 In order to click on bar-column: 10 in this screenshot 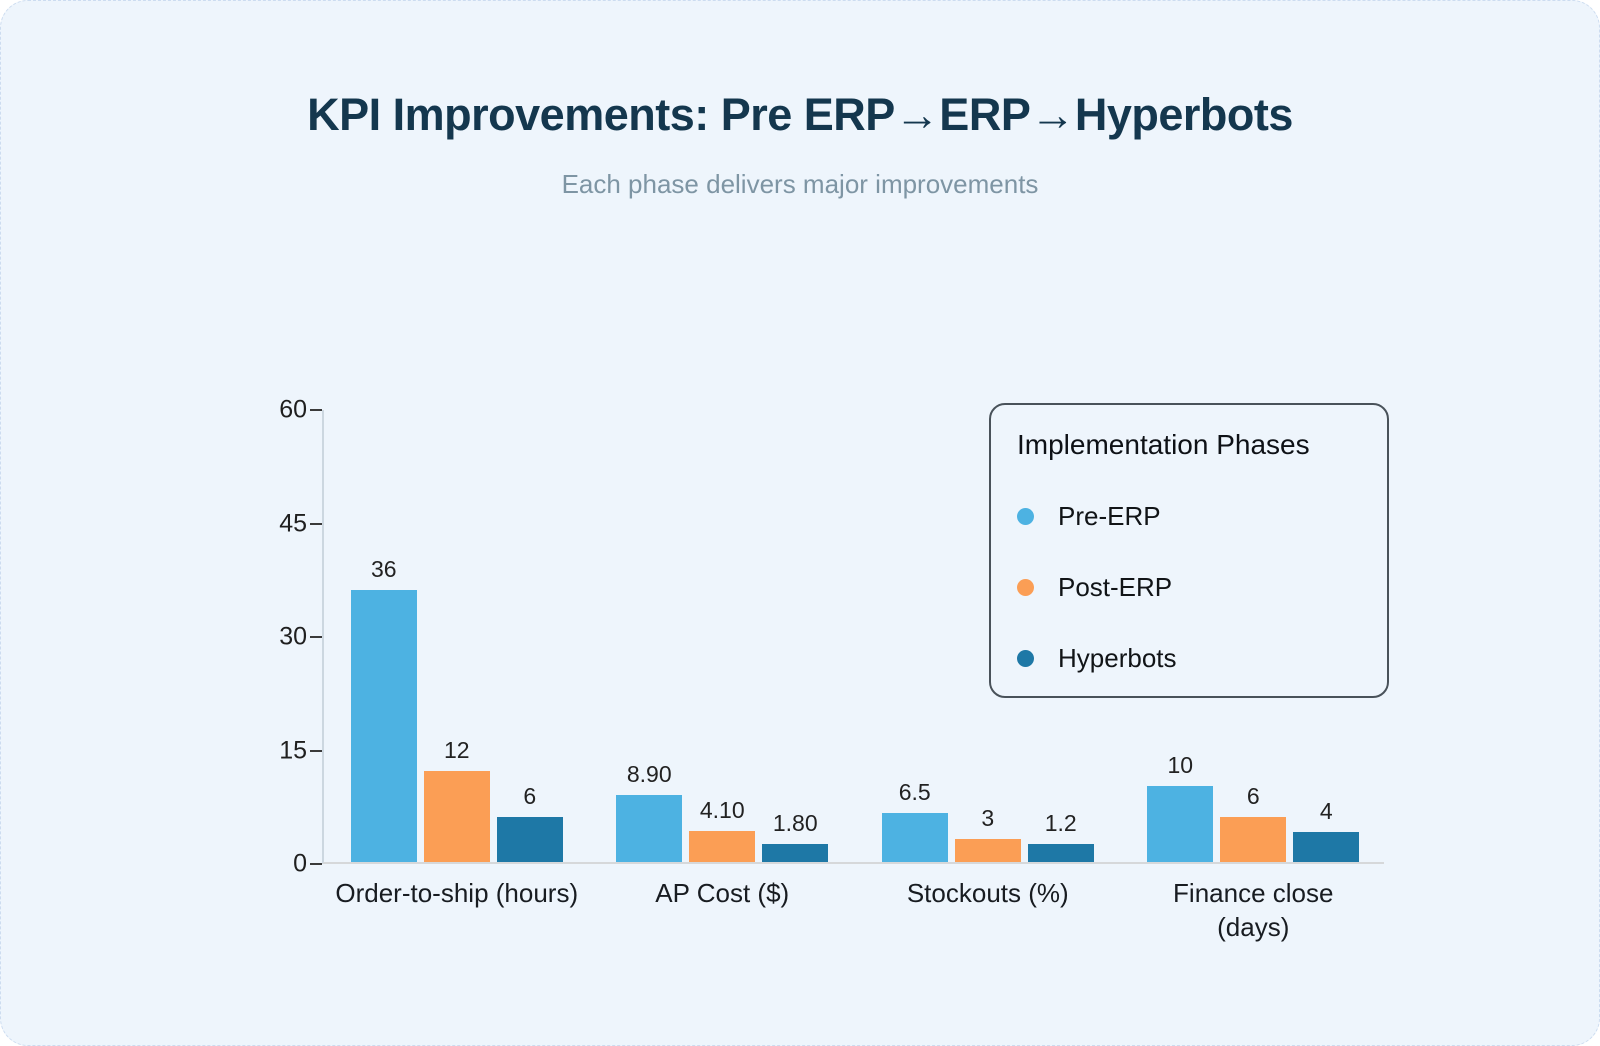, I will do `click(1180, 807)`.